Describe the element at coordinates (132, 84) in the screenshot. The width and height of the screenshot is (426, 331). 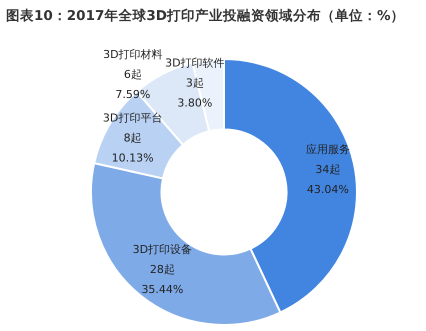
I see `data-label: 6起 7.59%` at that location.